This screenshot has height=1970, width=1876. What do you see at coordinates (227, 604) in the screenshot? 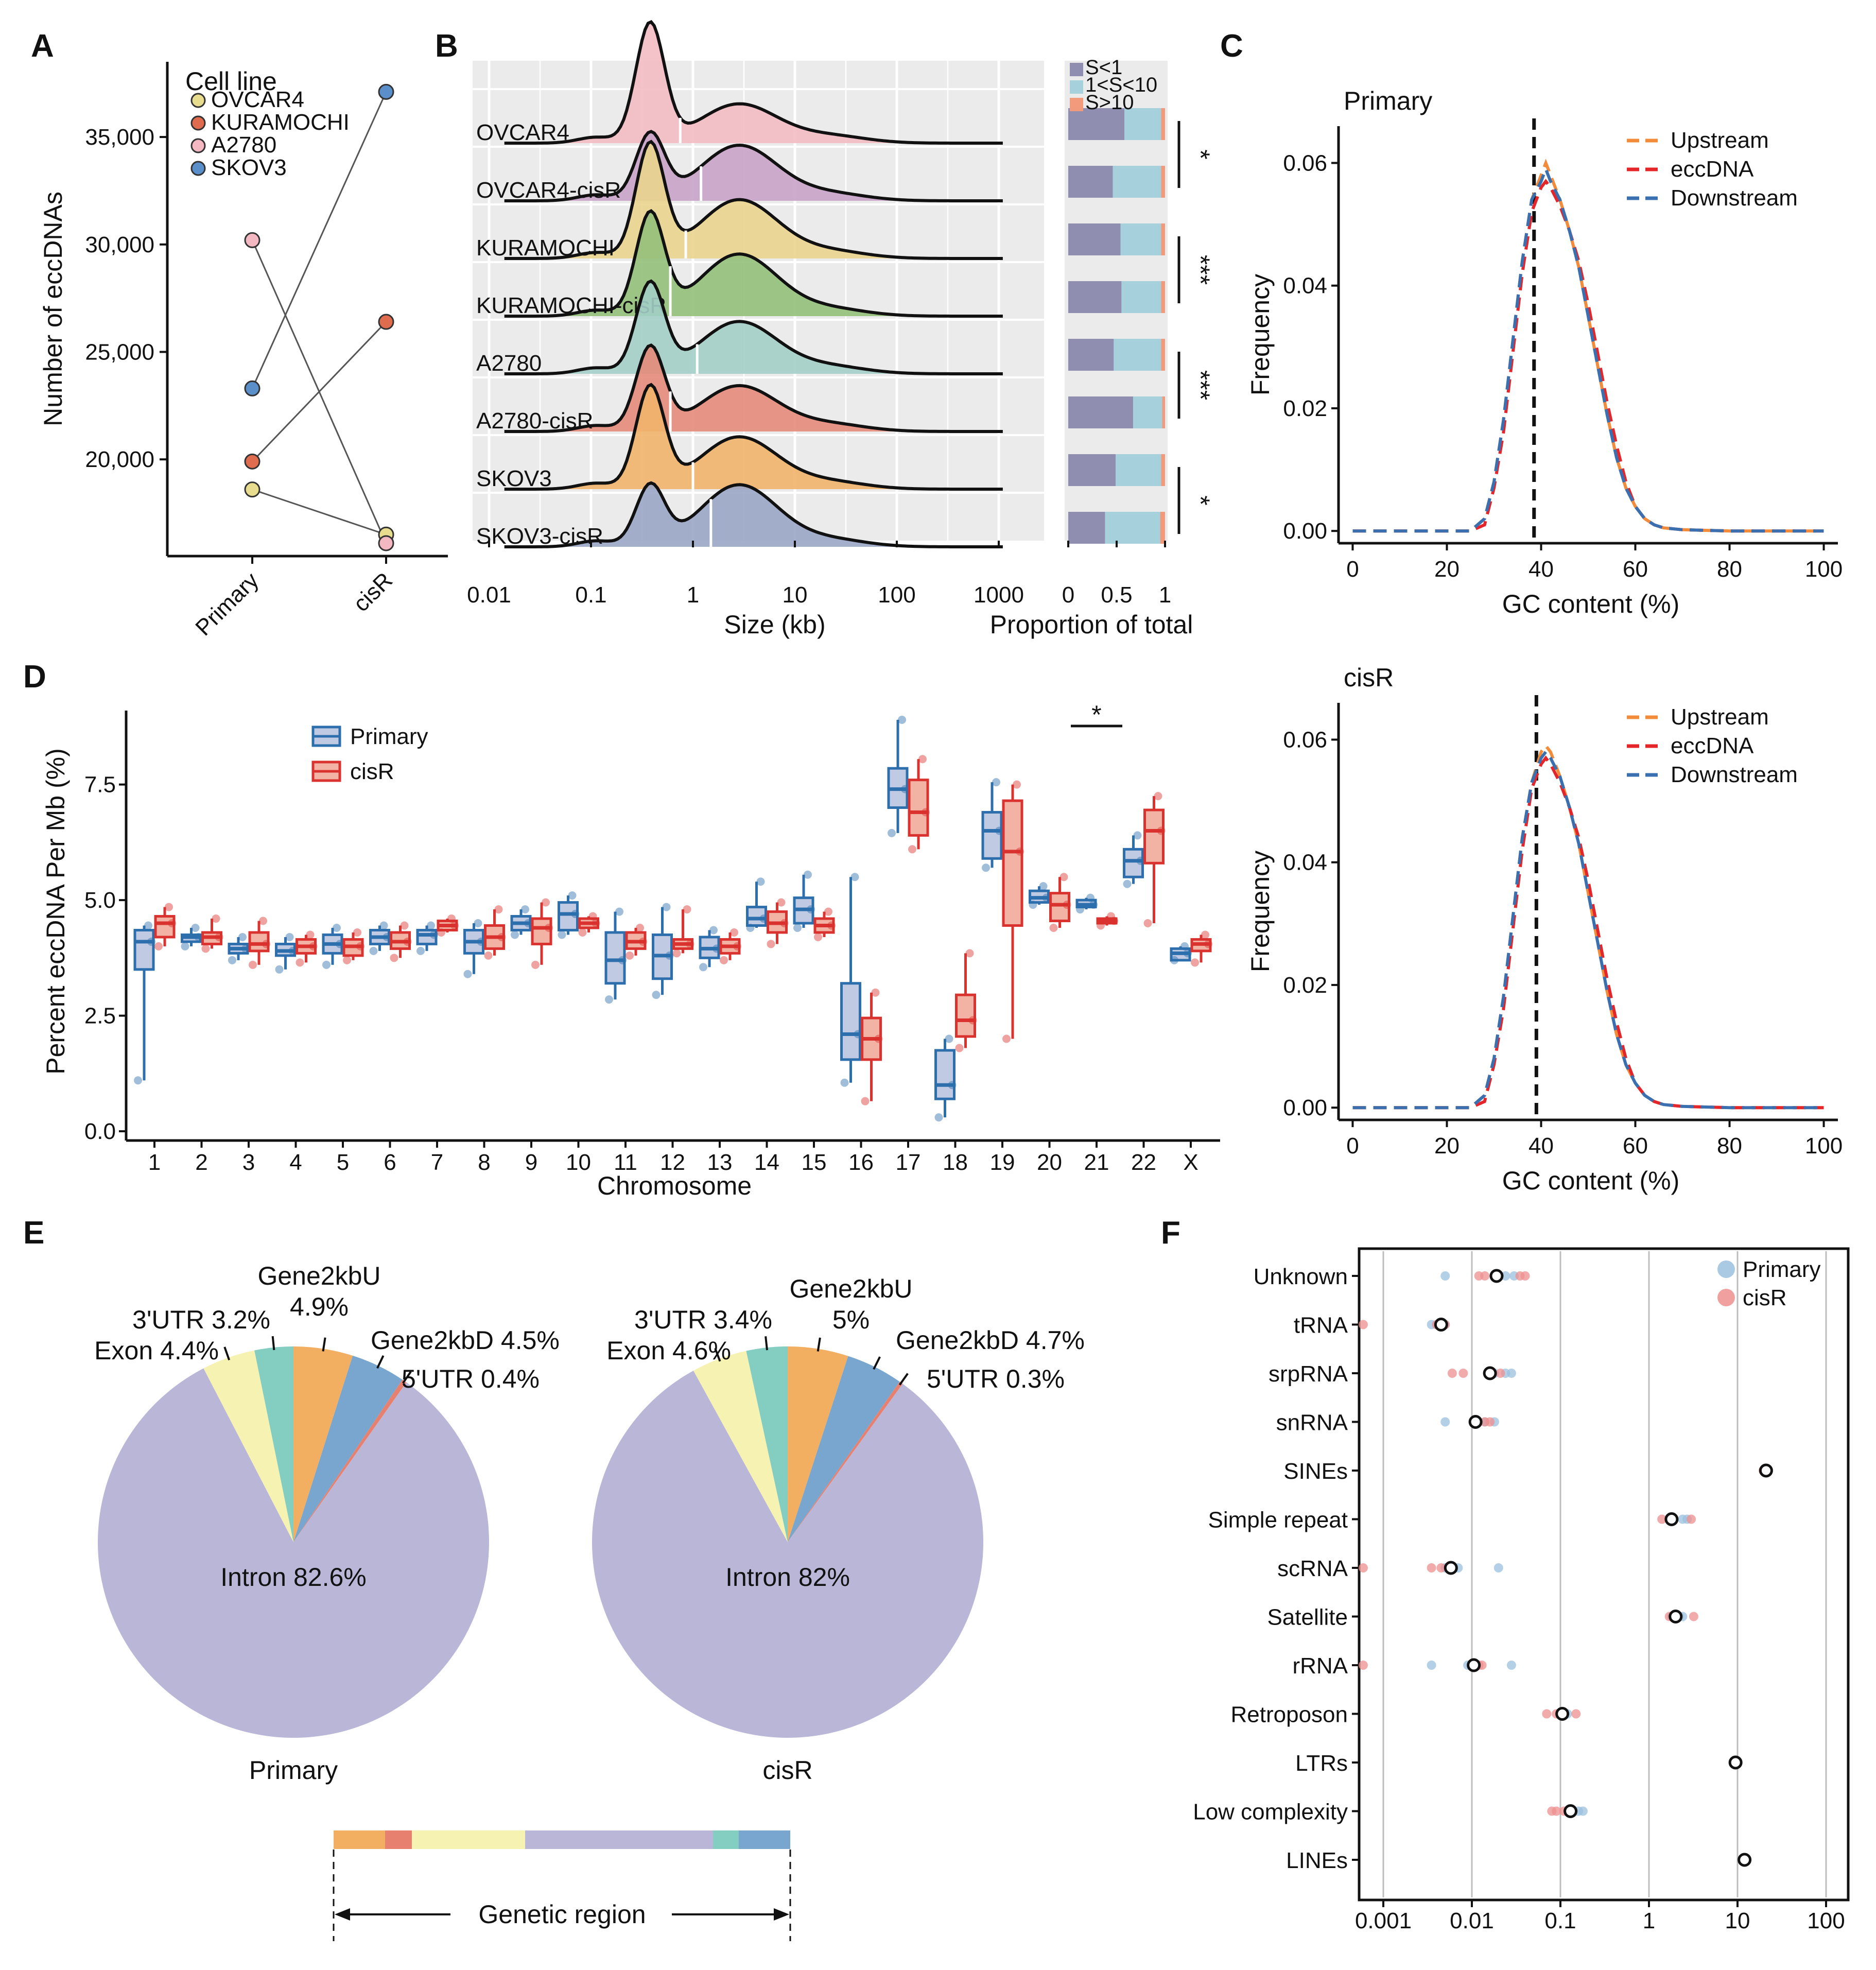
I see `panel-a-xtick-label: Primary` at bounding box center [227, 604].